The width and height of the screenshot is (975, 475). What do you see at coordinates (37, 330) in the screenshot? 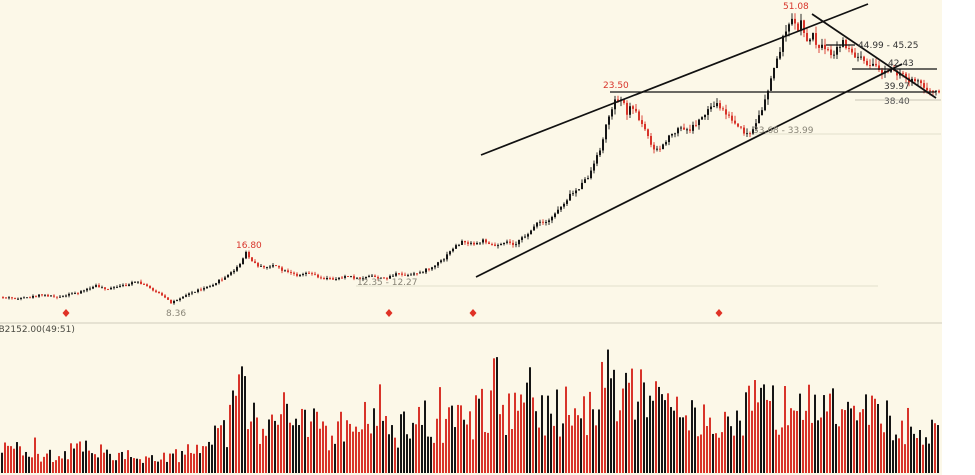
I see `volume-indicator-label: 'B2152.00(49:51)` at bounding box center [37, 330].